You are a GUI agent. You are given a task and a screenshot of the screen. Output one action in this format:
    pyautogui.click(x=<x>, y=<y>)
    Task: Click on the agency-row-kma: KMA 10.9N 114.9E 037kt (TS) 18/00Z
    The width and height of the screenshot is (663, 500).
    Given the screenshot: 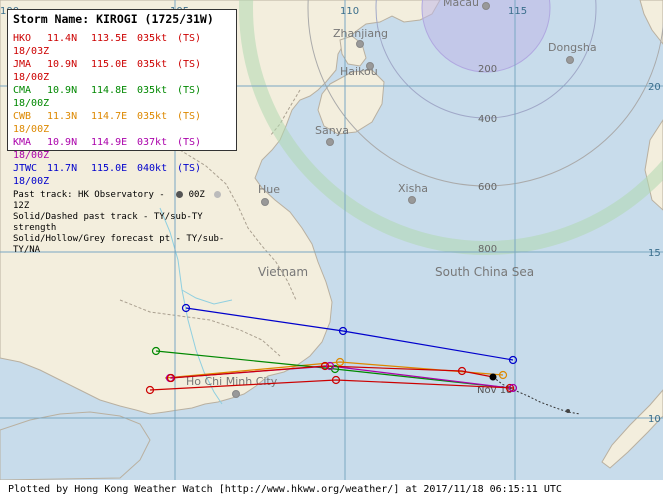 What is the action you would take?
    pyautogui.click(x=122, y=149)
    